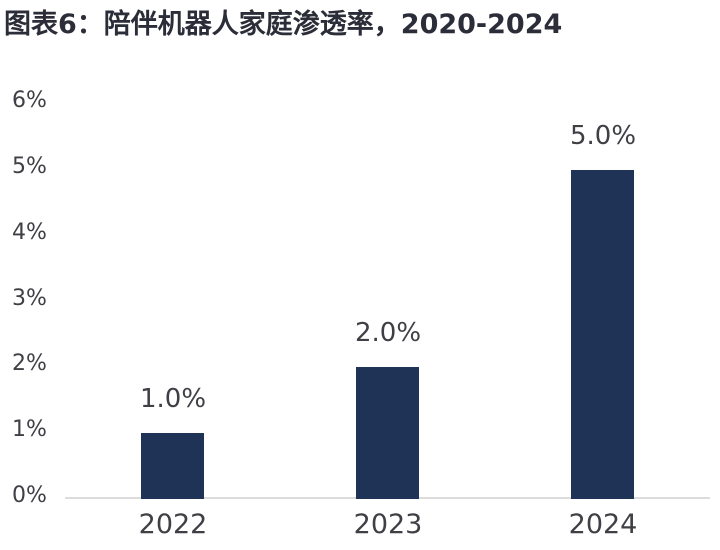 Image resolution: width=720 pixels, height=550 pixels. I want to click on bar-value-label: 1.0%, so click(173, 399).